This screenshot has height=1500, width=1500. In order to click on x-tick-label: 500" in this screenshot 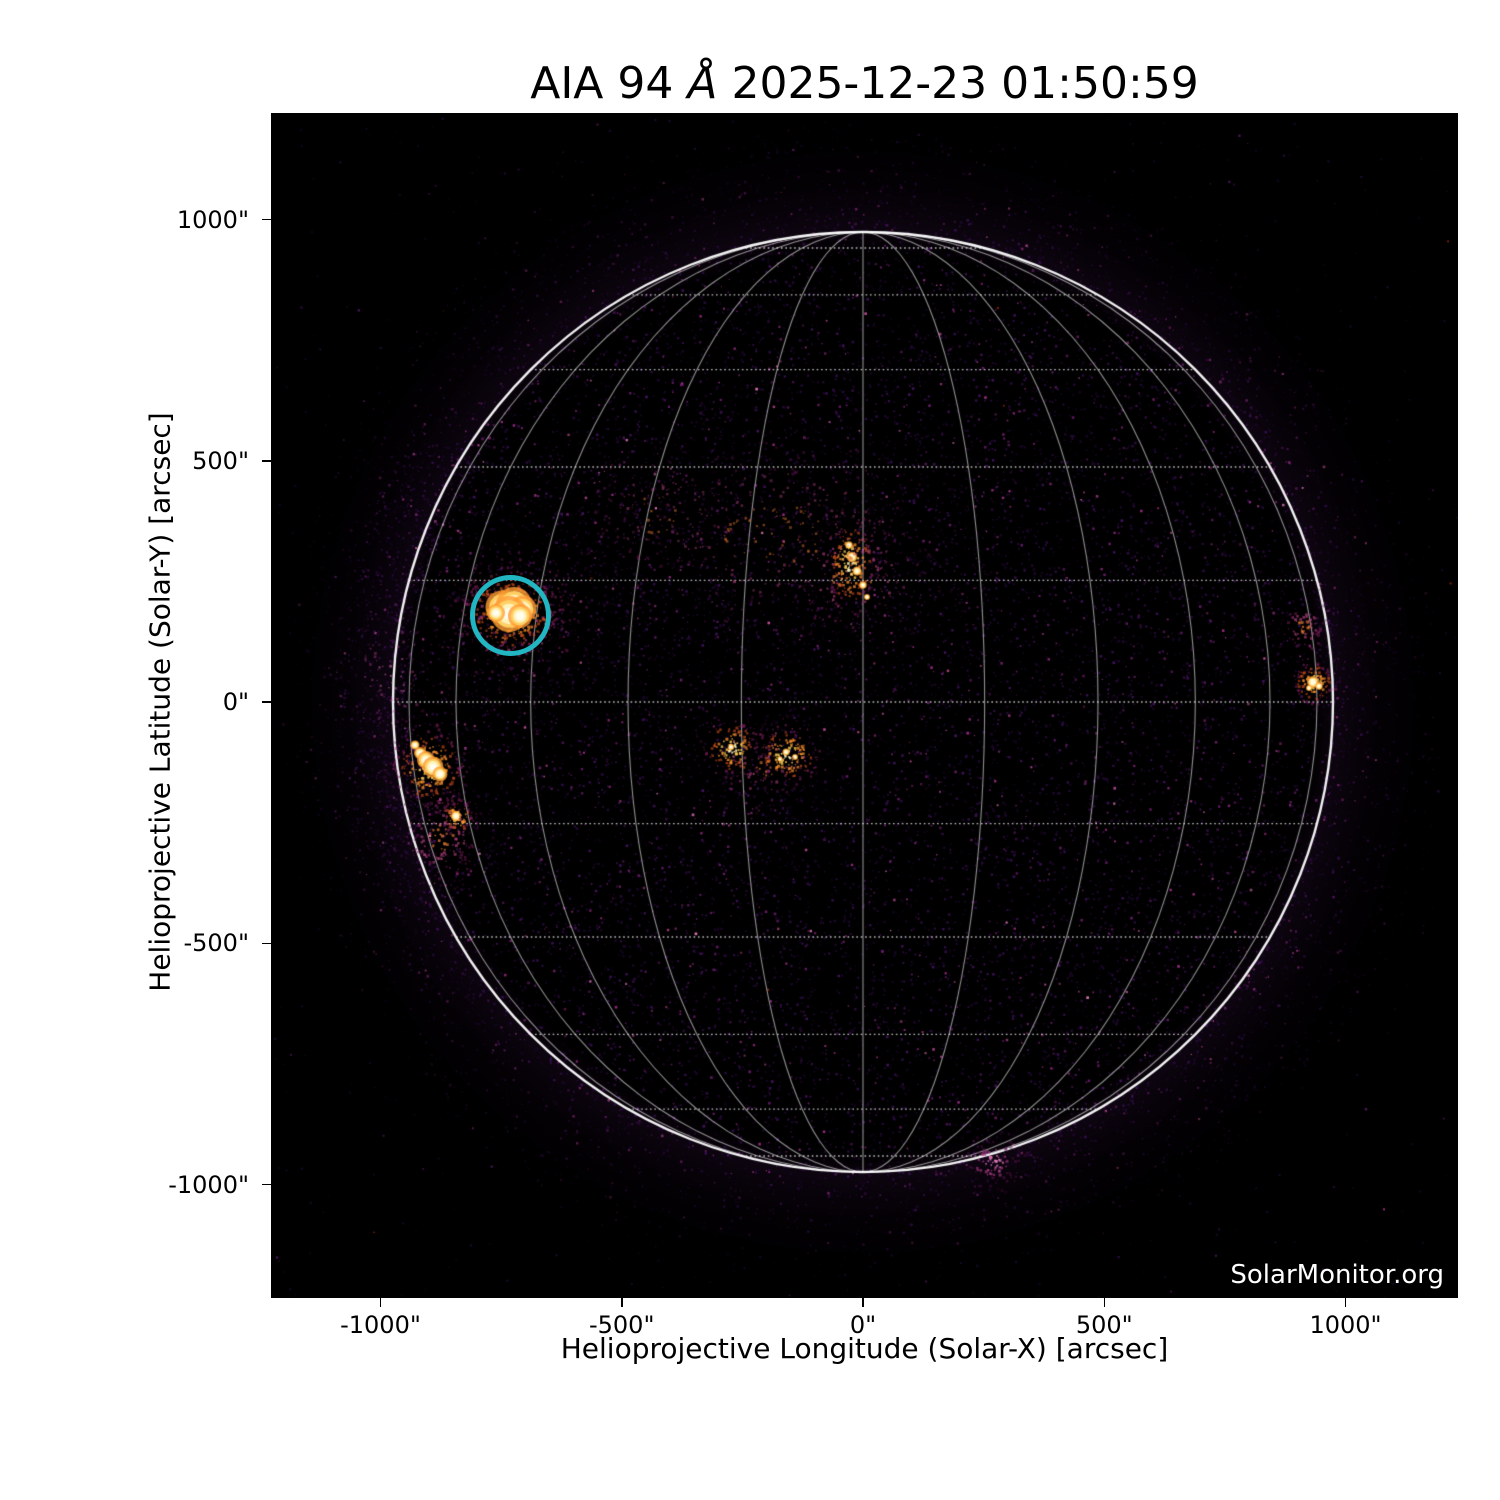, I will do `click(1104, 1325)`.